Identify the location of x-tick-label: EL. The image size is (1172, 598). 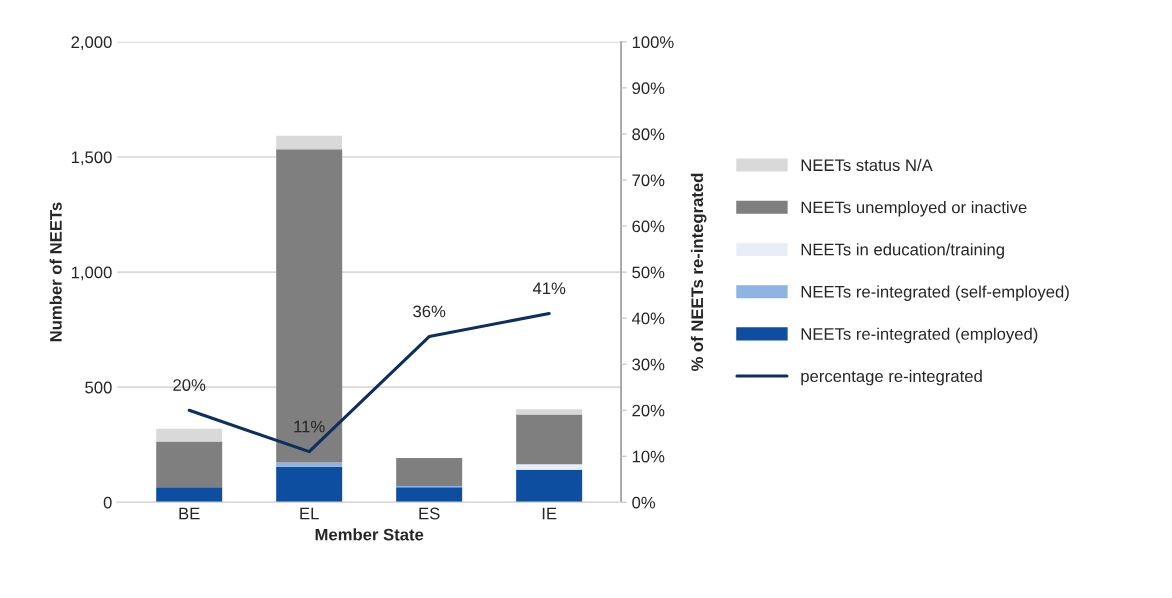
(309, 513).